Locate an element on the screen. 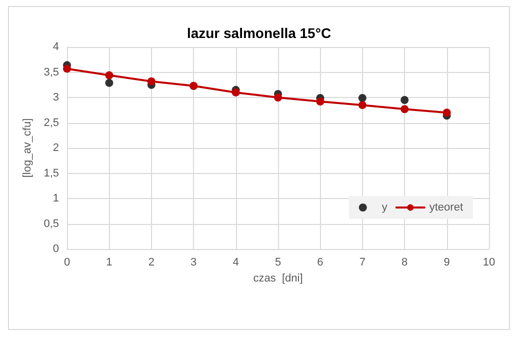 The height and width of the screenshot is (339, 521). x-tick-label: 1 is located at coordinates (109, 262).